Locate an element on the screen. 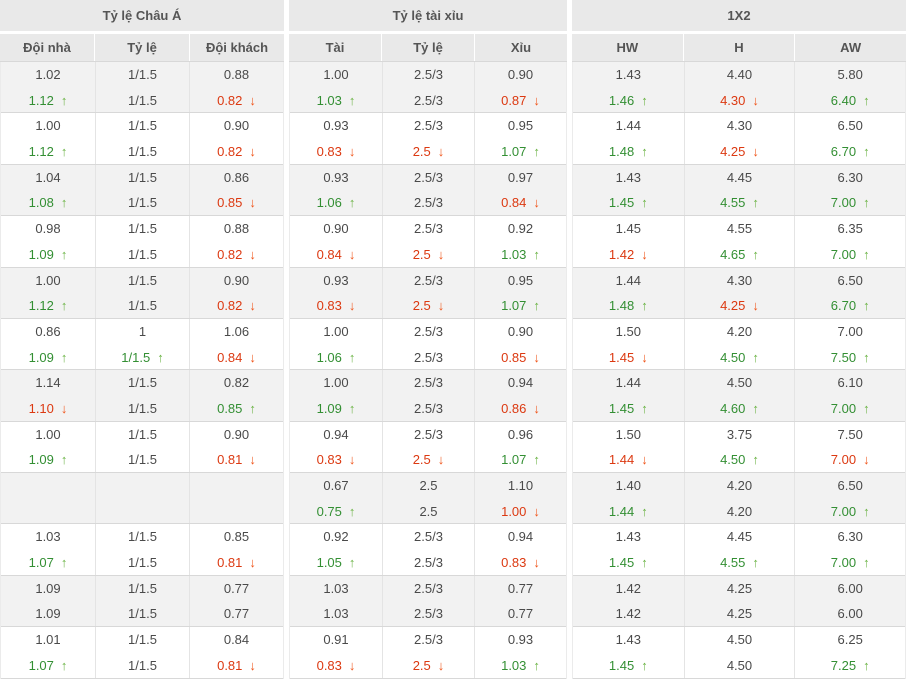 This screenshot has height=679, width=906. odds-cell: 1.44 is located at coordinates (628, 281).